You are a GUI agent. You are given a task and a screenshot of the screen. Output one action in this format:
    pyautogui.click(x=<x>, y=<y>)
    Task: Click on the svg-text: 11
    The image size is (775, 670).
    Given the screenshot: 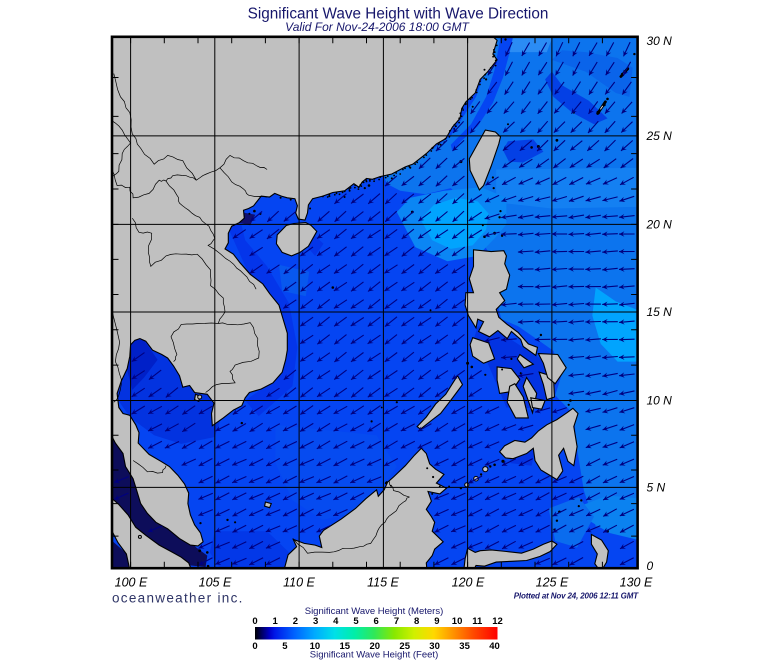 What is the action you would take?
    pyautogui.click(x=477, y=621)
    